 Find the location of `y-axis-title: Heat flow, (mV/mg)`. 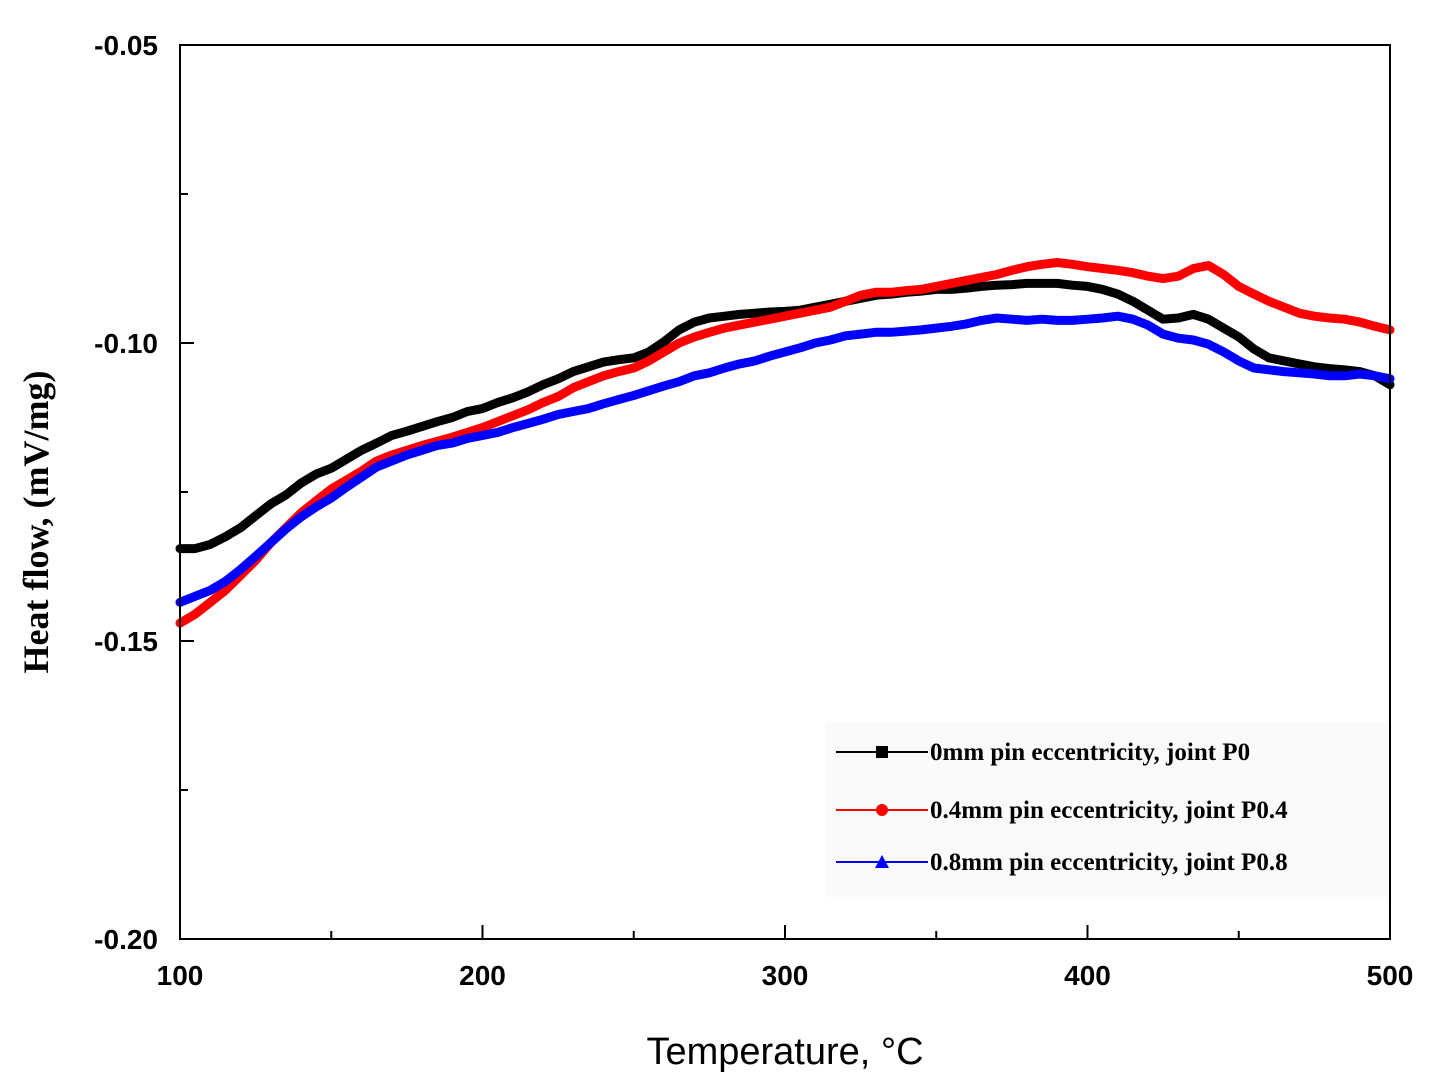

y-axis-title: Heat flow, (mV/mg) is located at coordinates (36, 522).